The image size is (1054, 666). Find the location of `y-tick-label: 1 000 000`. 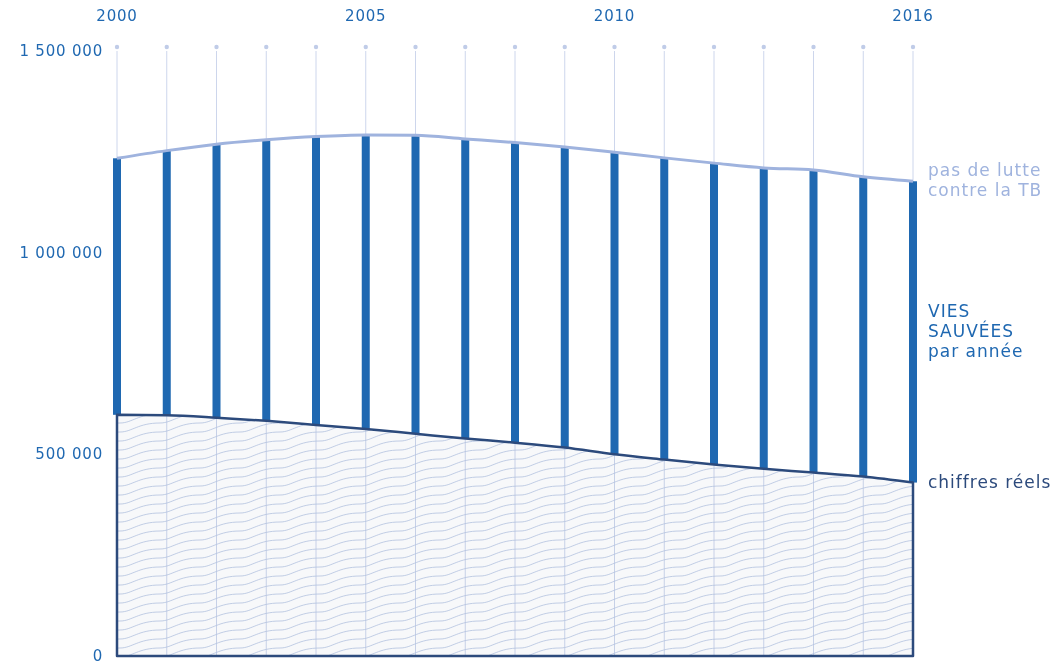

y-tick-label: 1 000 000 is located at coordinates (61, 252).